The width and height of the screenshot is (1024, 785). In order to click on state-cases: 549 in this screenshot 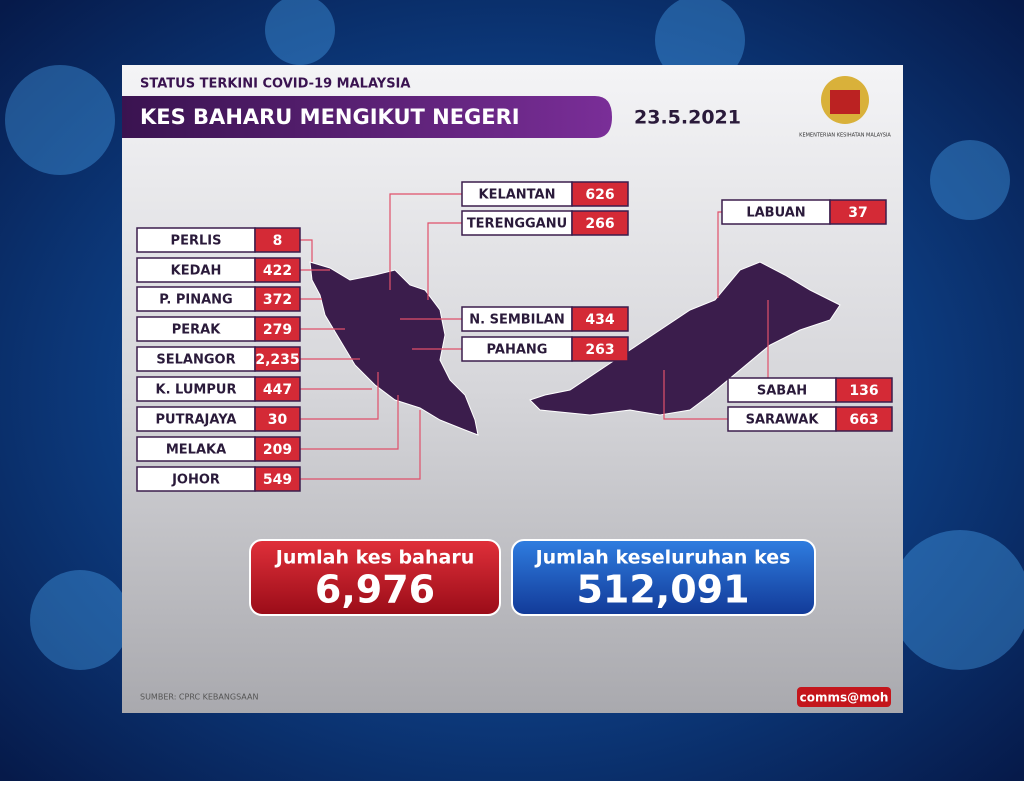, I will do `click(277, 480)`.